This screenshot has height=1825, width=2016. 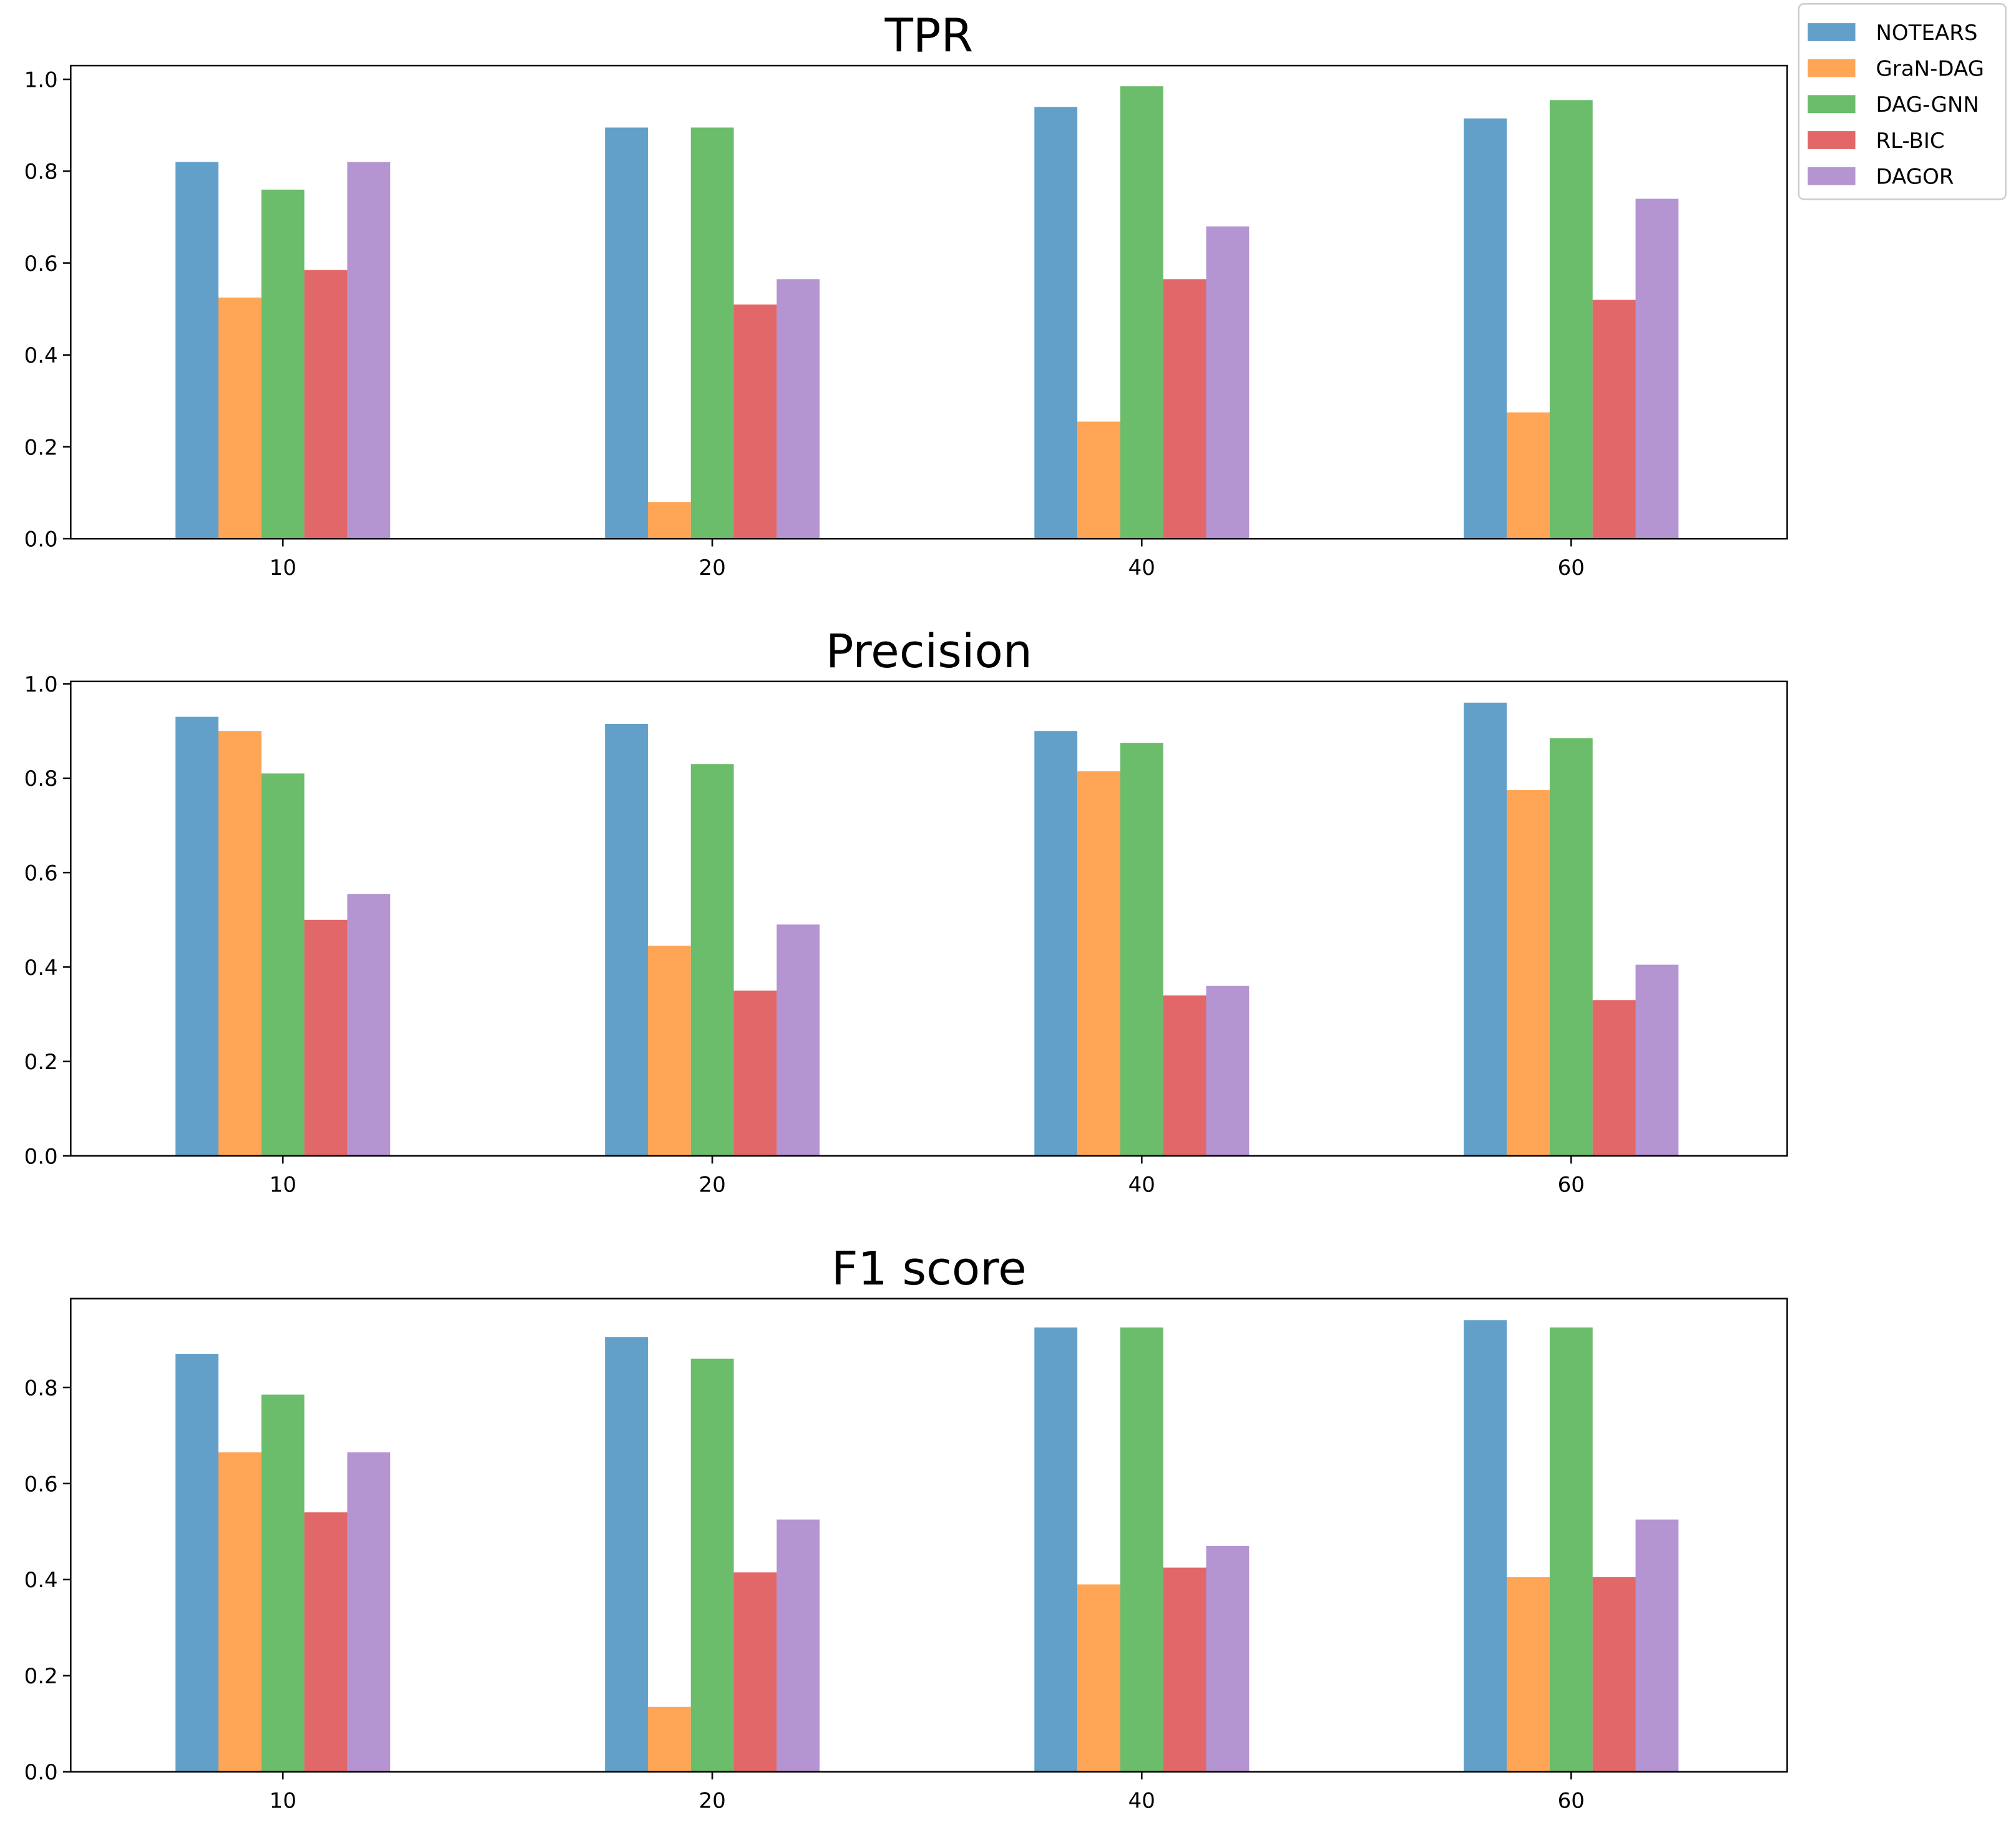 What do you see at coordinates (1927, 33) in the screenshot?
I see `legend-label: NOTEARS` at bounding box center [1927, 33].